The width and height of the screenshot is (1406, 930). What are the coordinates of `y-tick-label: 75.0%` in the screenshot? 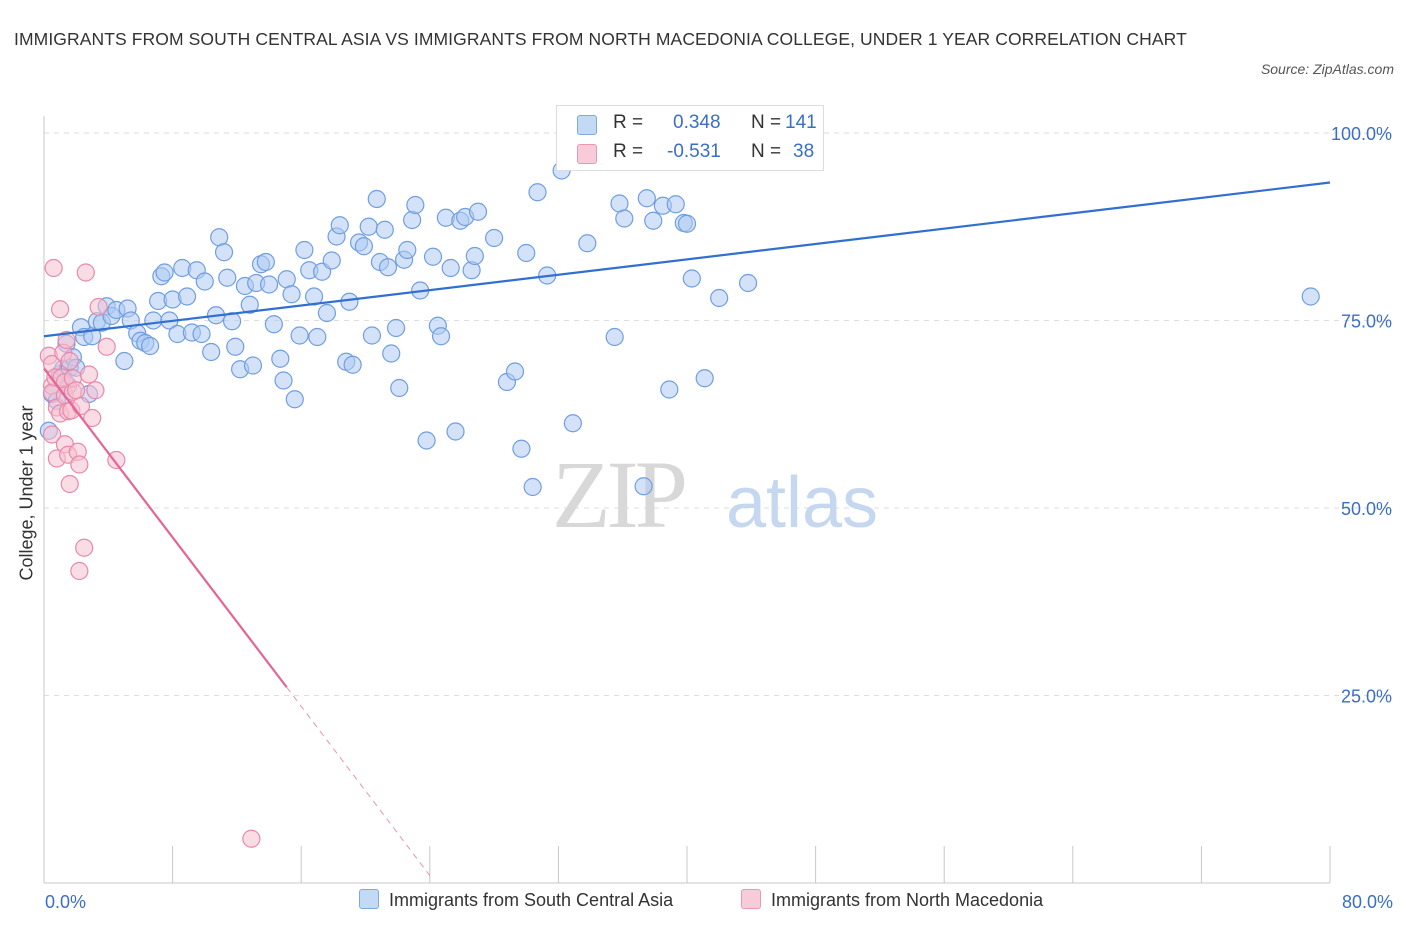 It's located at (1366, 322).